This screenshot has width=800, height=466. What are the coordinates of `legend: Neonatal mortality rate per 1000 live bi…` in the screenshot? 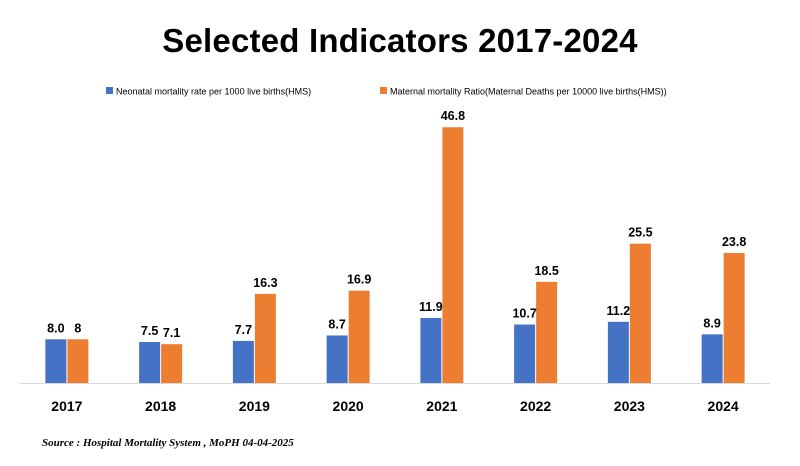 It's located at (386, 92).